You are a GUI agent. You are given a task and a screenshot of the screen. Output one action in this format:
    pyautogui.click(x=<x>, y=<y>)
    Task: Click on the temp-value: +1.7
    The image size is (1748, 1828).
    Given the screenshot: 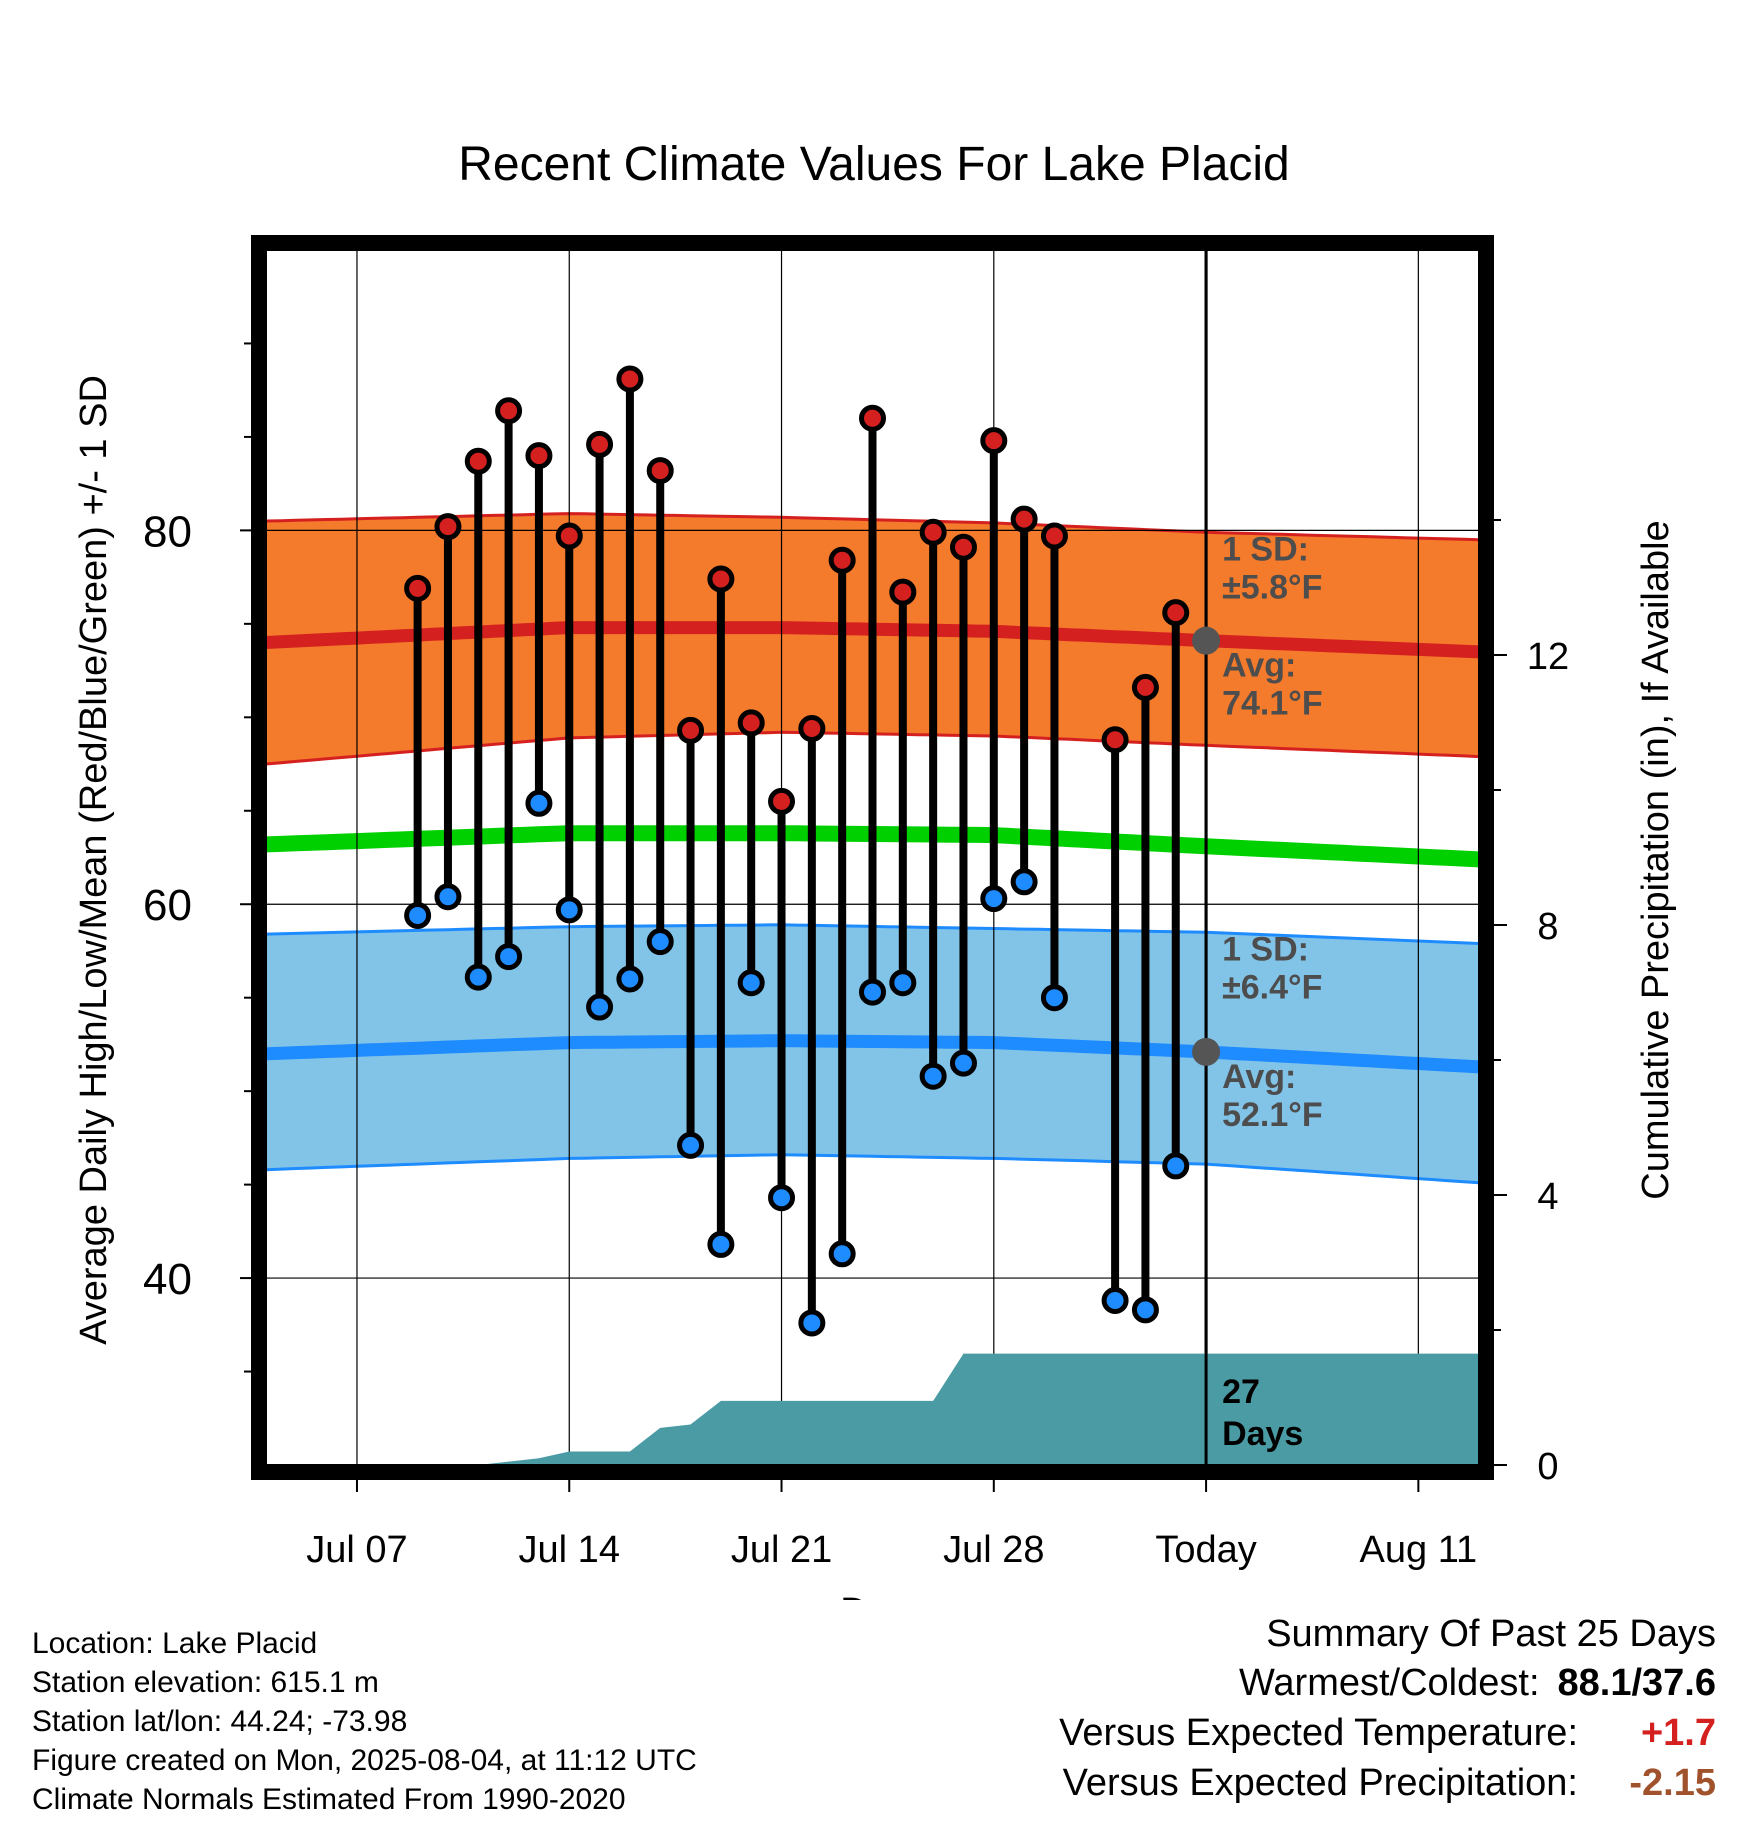 What is the action you would take?
    pyautogui.click(x=1678, y=1733)
    